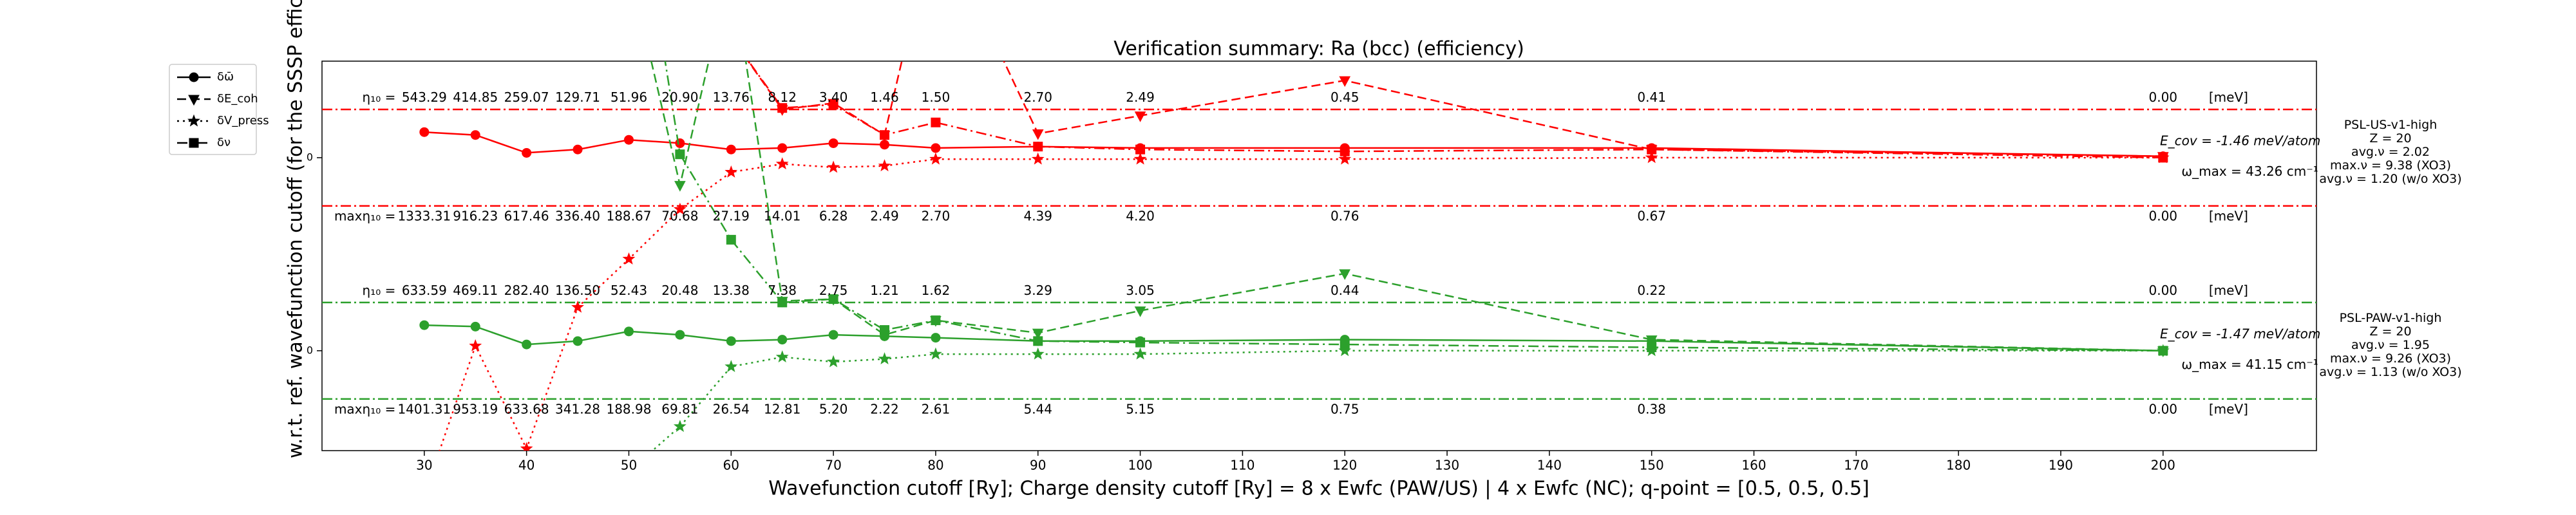 The height and width of the screenshot is (515, 2576). I want to click on annotation-value: 4.39, so click(1037, 216).